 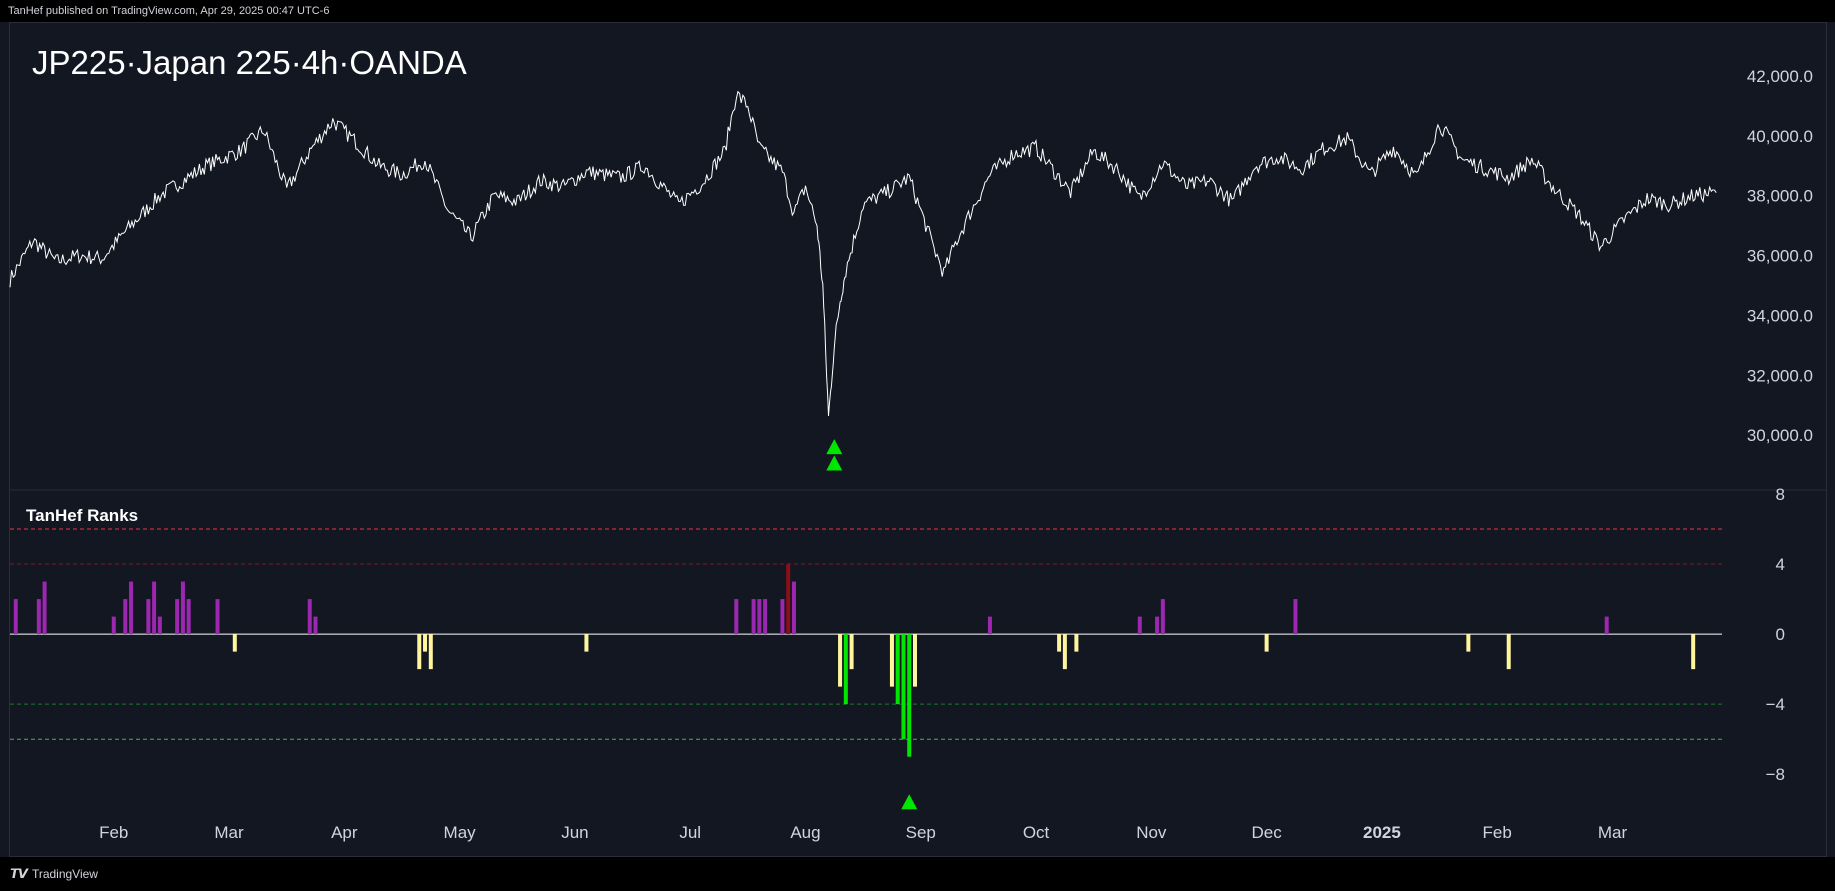 What do you see at coordinates (1780, 76) in the screenshot?
I see `price-axis-tick-label: 42,000.0` at bounding box center [1780, 76].